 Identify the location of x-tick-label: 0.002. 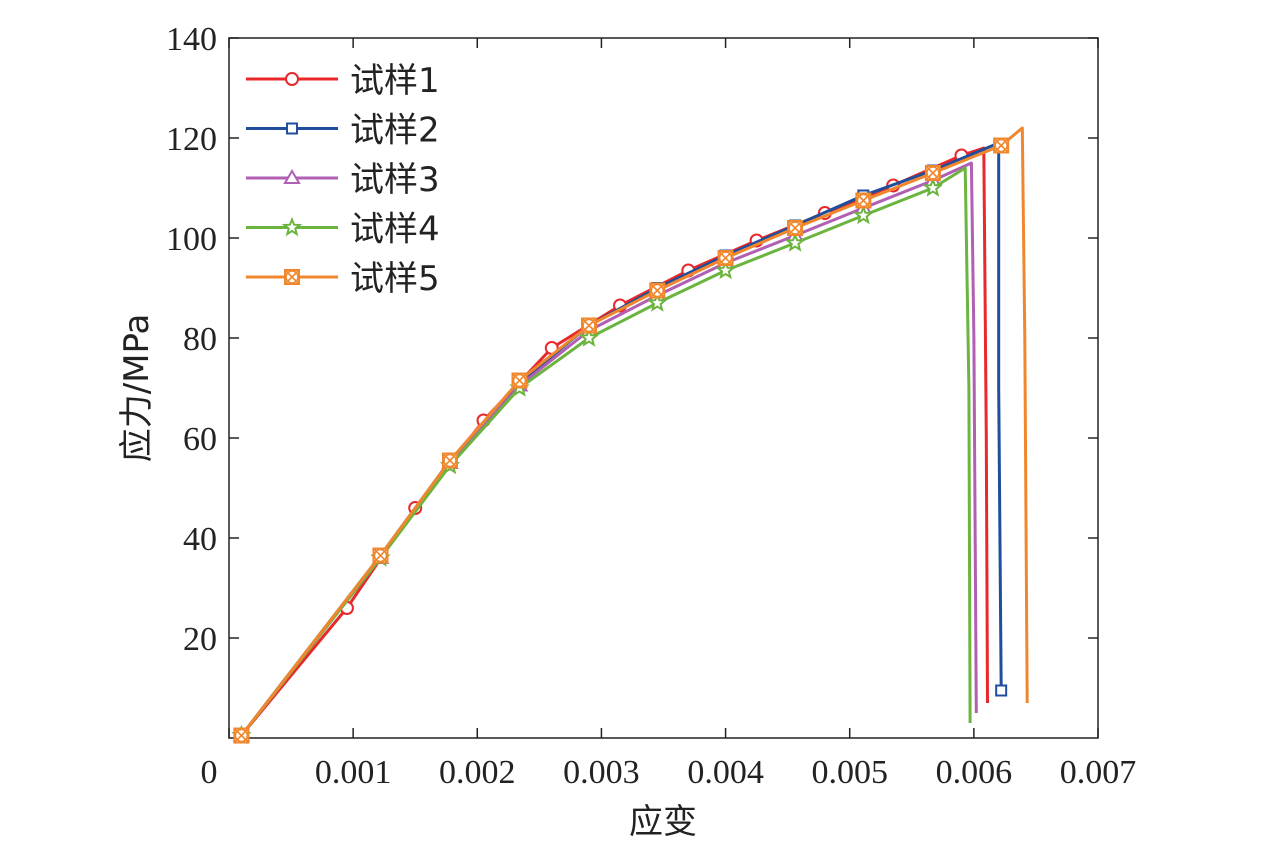
(477, 772).